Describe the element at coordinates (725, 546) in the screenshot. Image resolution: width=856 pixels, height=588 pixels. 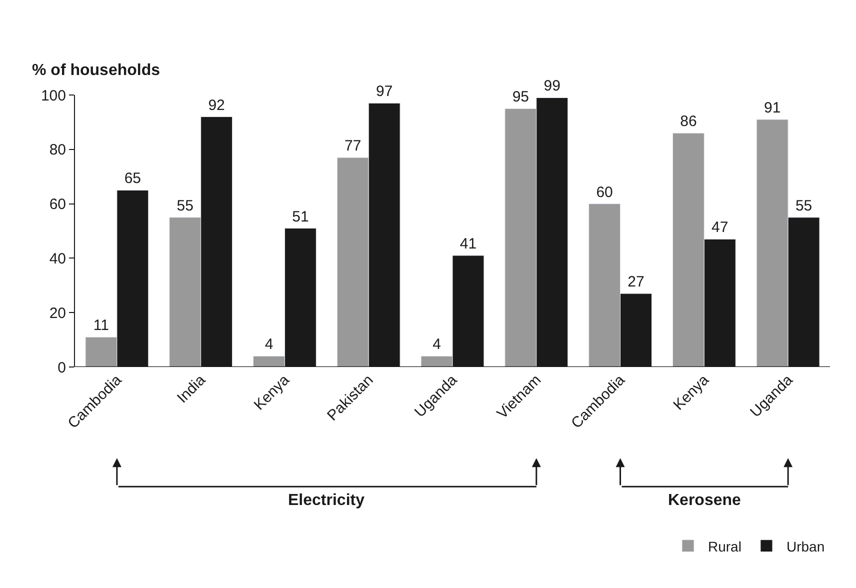
I see `legend-label: Rural` at that location.